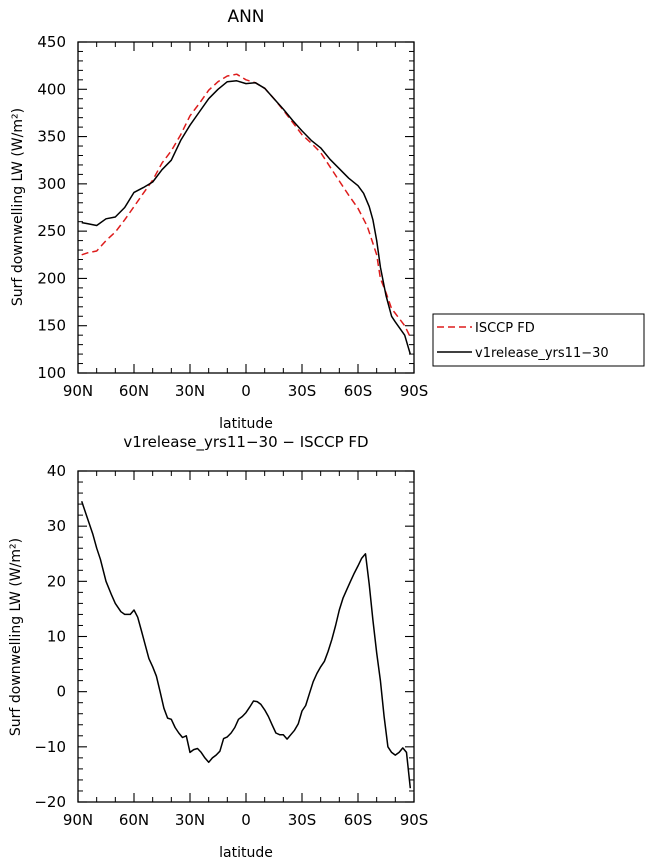 The image size is (648, 862). What do you see at coordinates (246, 424) in the screenshot?
I see `top-x-axis-label: latitude` at bounding box center [246, 424].